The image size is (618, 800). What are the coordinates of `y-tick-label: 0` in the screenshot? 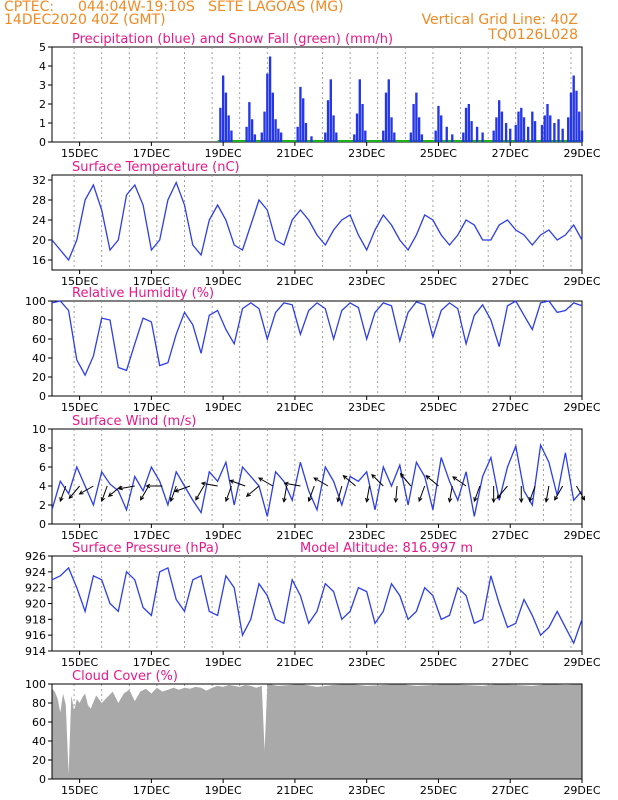 It's located at (42, 142).